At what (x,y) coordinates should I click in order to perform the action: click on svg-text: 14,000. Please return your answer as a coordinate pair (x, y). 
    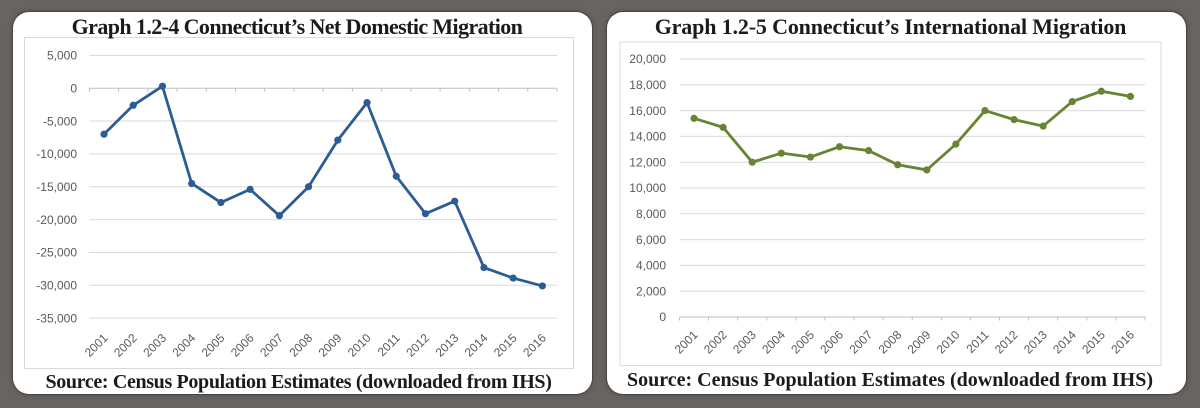
    Looking at the image, I should click on (647, 137).